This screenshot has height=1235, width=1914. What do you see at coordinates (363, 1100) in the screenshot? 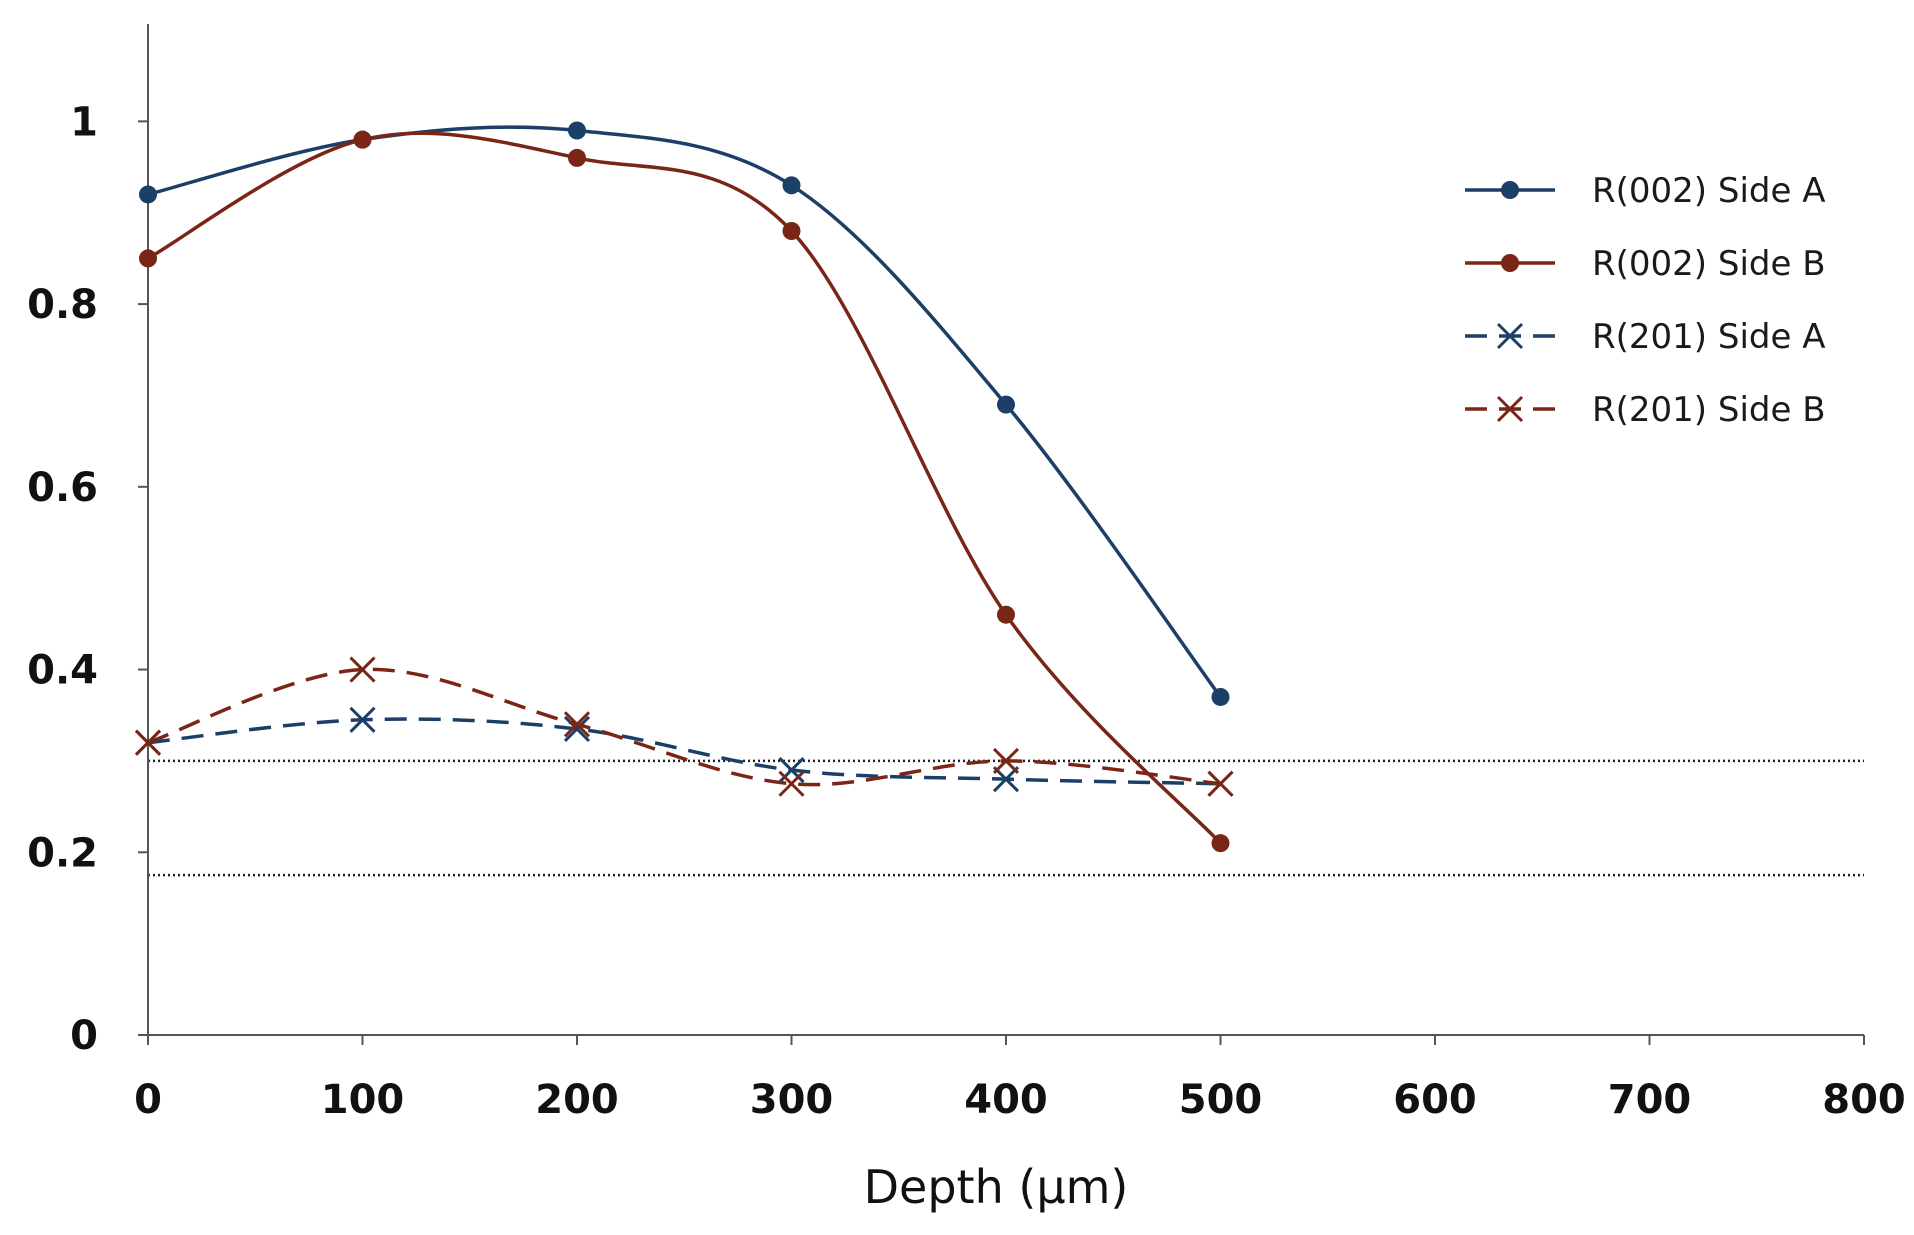
I see `x-tick-label: 100` at bounding box center [363, 1100].